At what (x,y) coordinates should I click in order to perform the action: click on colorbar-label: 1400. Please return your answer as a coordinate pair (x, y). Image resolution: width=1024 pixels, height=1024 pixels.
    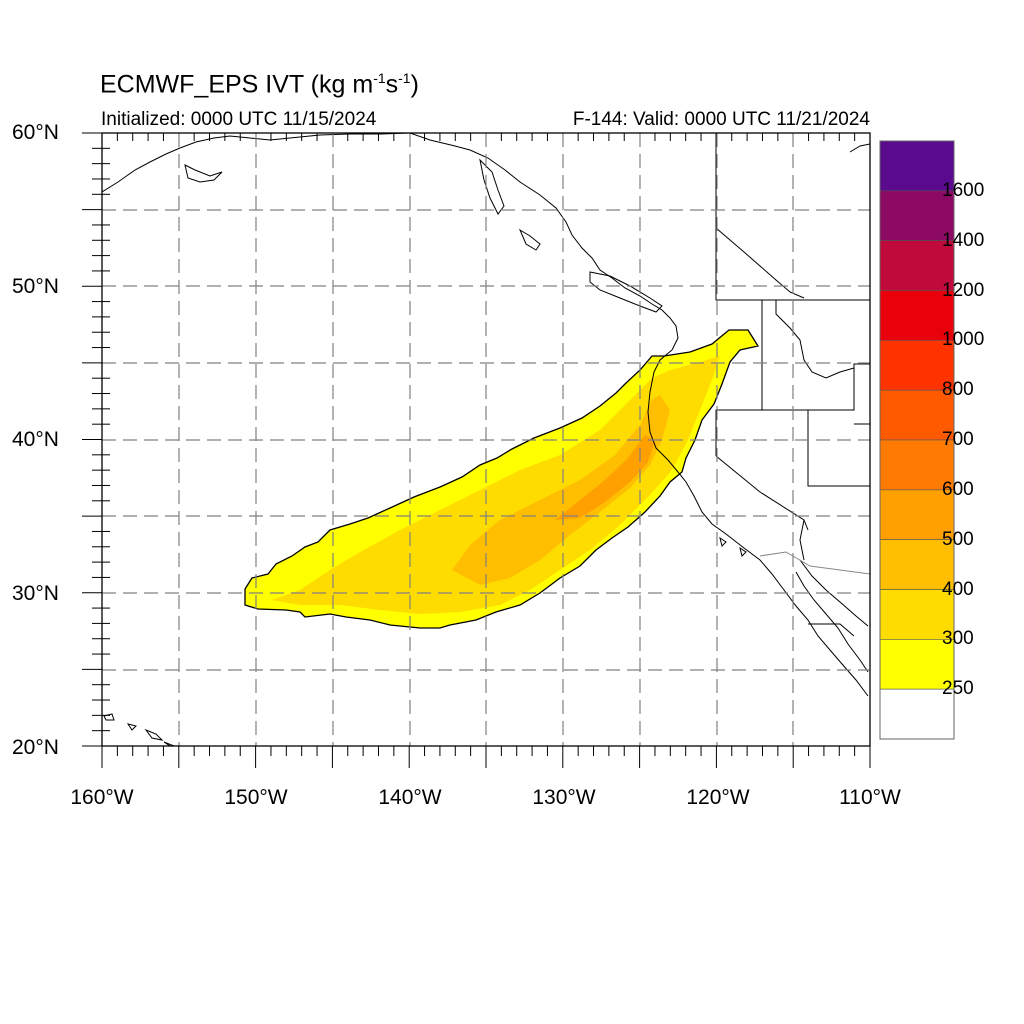
    Looking at the image, I should click on (963, 240).